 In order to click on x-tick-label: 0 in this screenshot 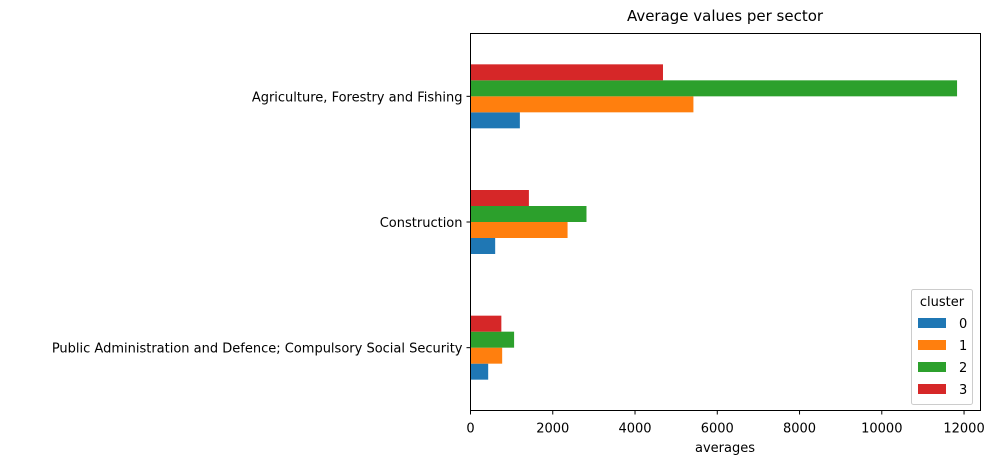, I will do `click(470, 429)`.